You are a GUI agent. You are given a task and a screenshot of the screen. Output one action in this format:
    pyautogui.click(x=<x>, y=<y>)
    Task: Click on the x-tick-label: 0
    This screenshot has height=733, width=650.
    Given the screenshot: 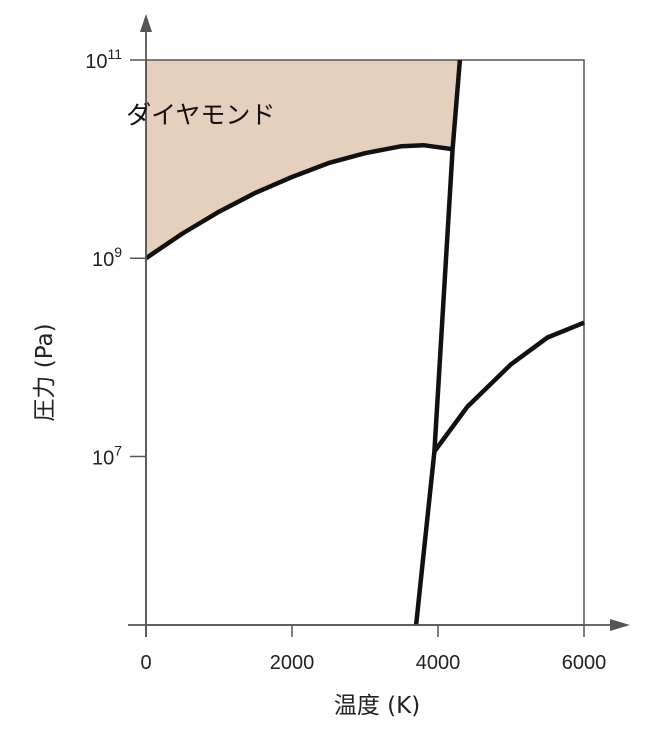 What is the action you would take?
    pyautogui.click(x=145, y=663)
    